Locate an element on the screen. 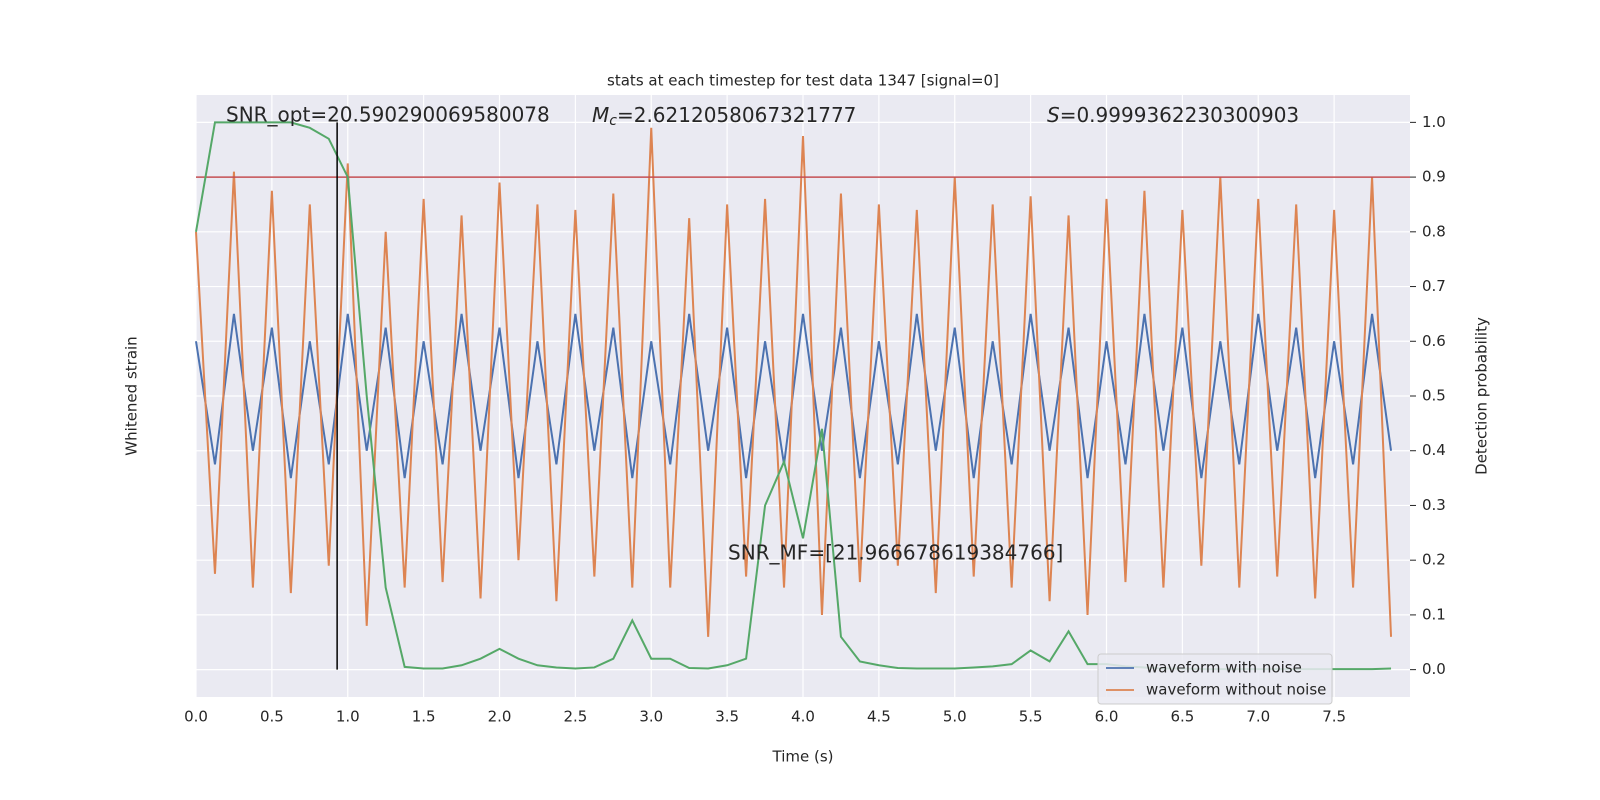 The image size is (1600, 800). x-tick-label: 0.5 is located at coordinates (272, 717).